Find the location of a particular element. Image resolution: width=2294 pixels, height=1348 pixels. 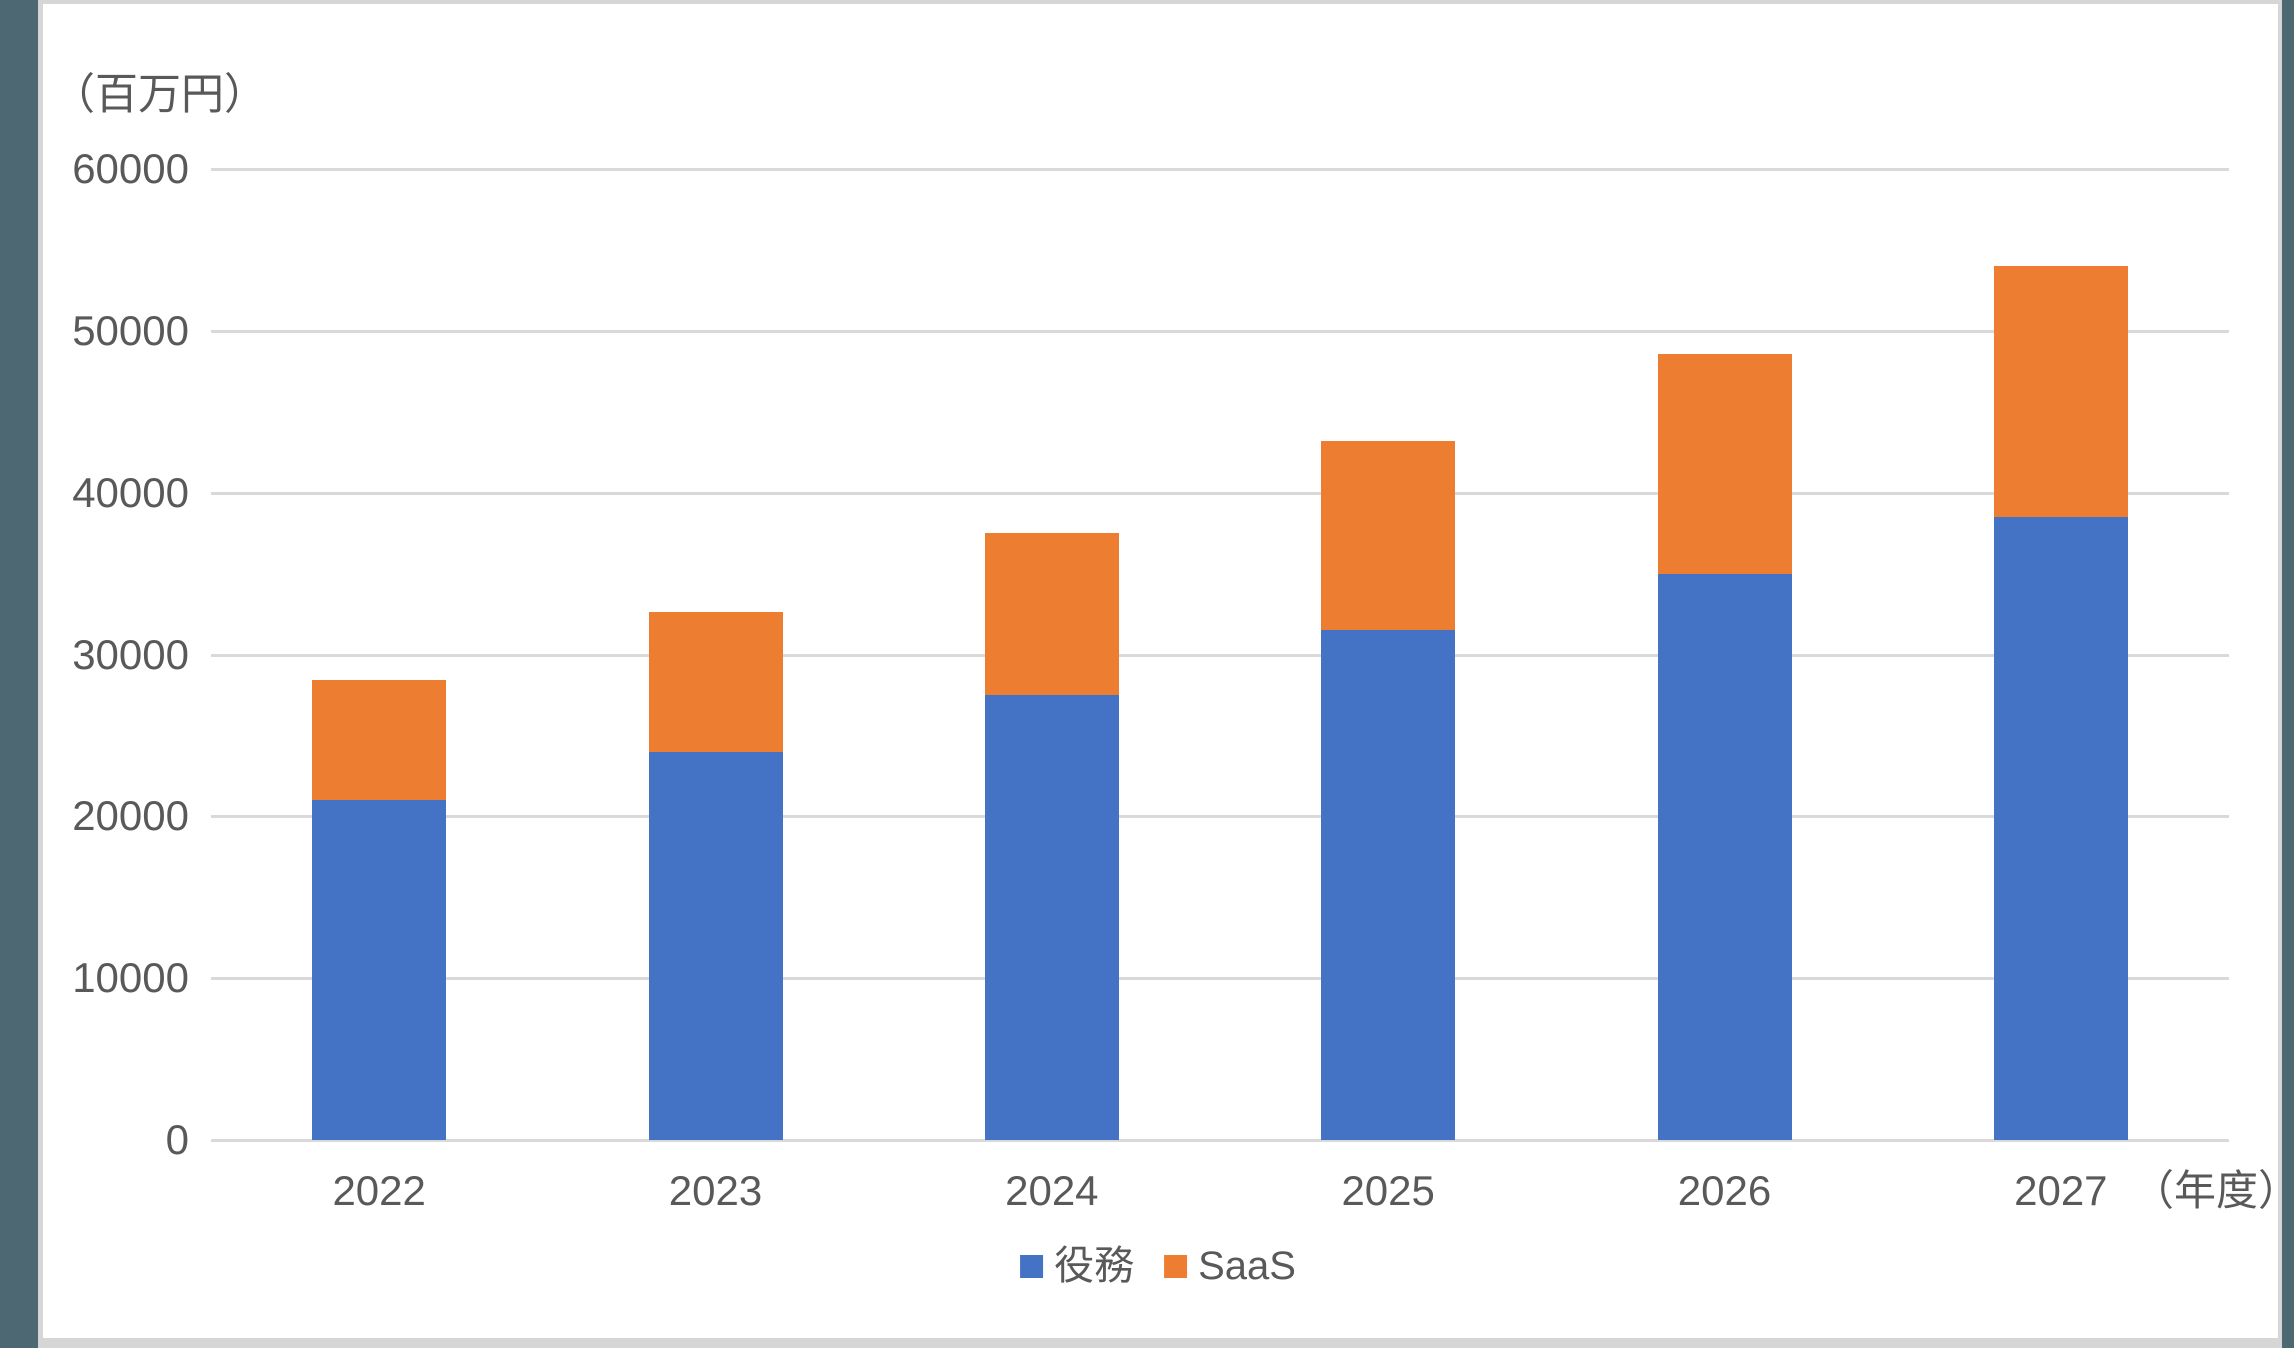

bar-group-2022 is located at coordinates (379, 910).